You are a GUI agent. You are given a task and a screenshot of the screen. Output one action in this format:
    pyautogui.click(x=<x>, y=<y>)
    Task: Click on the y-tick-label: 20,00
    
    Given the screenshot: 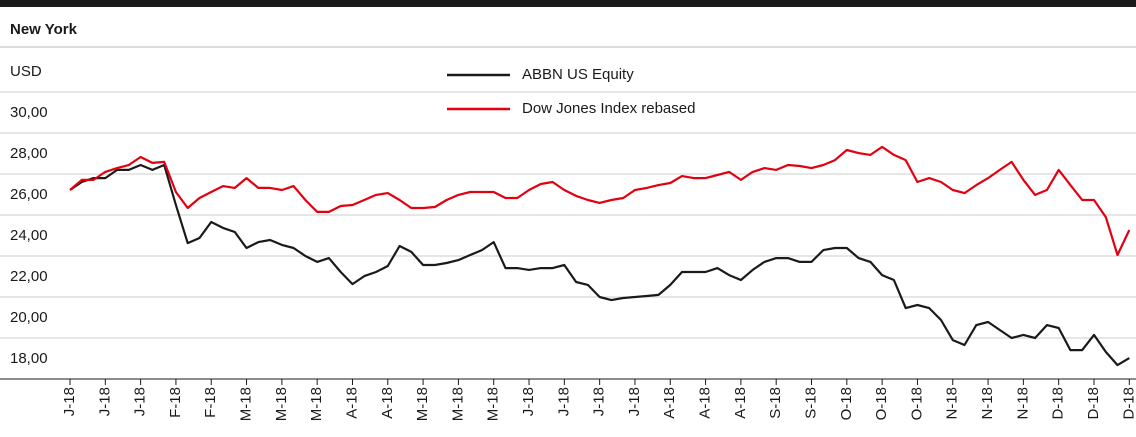 What is the action you would take?
    pyautogui.click(x=29, y=317)
    